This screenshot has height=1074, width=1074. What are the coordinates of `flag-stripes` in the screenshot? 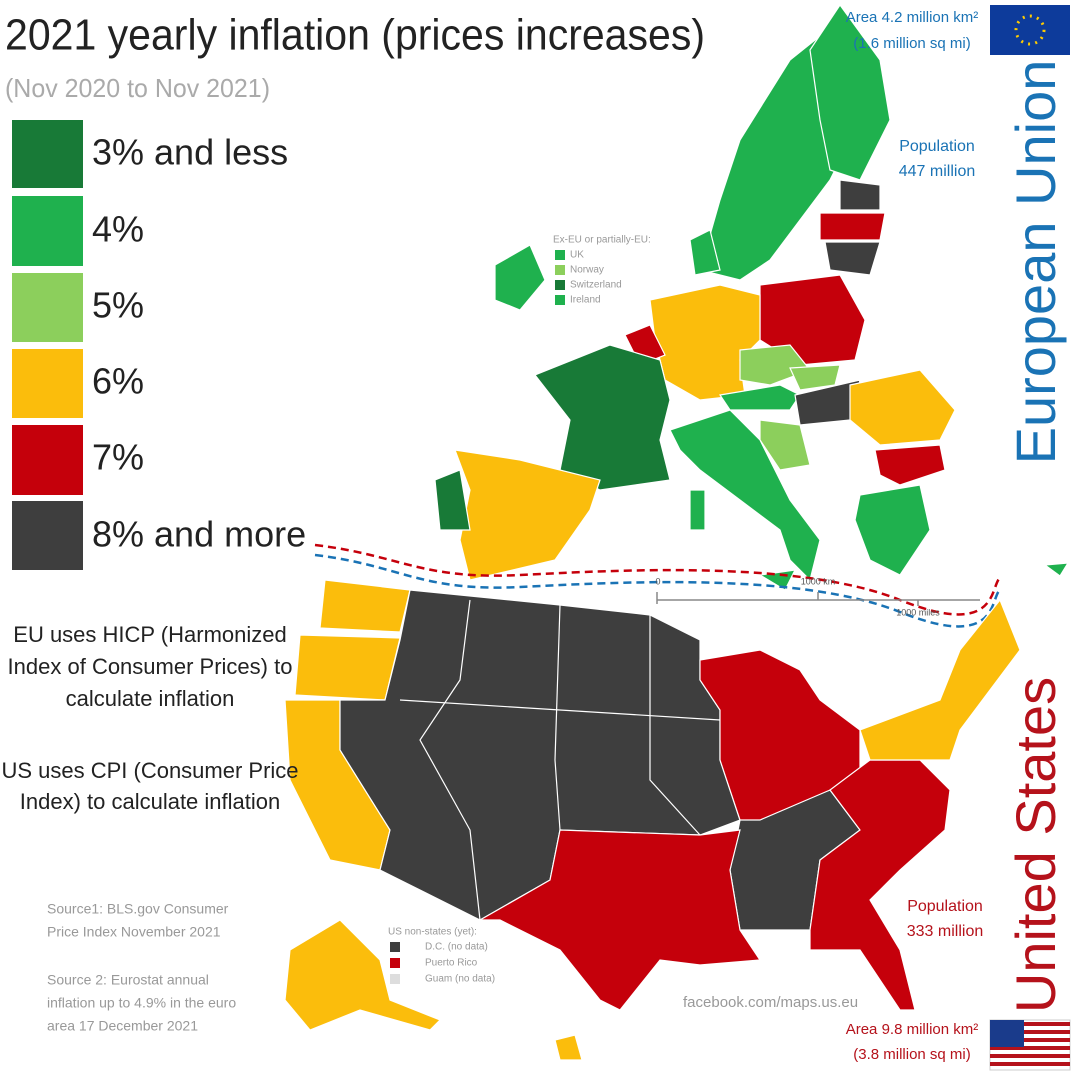 It's located at (1030, 1044).